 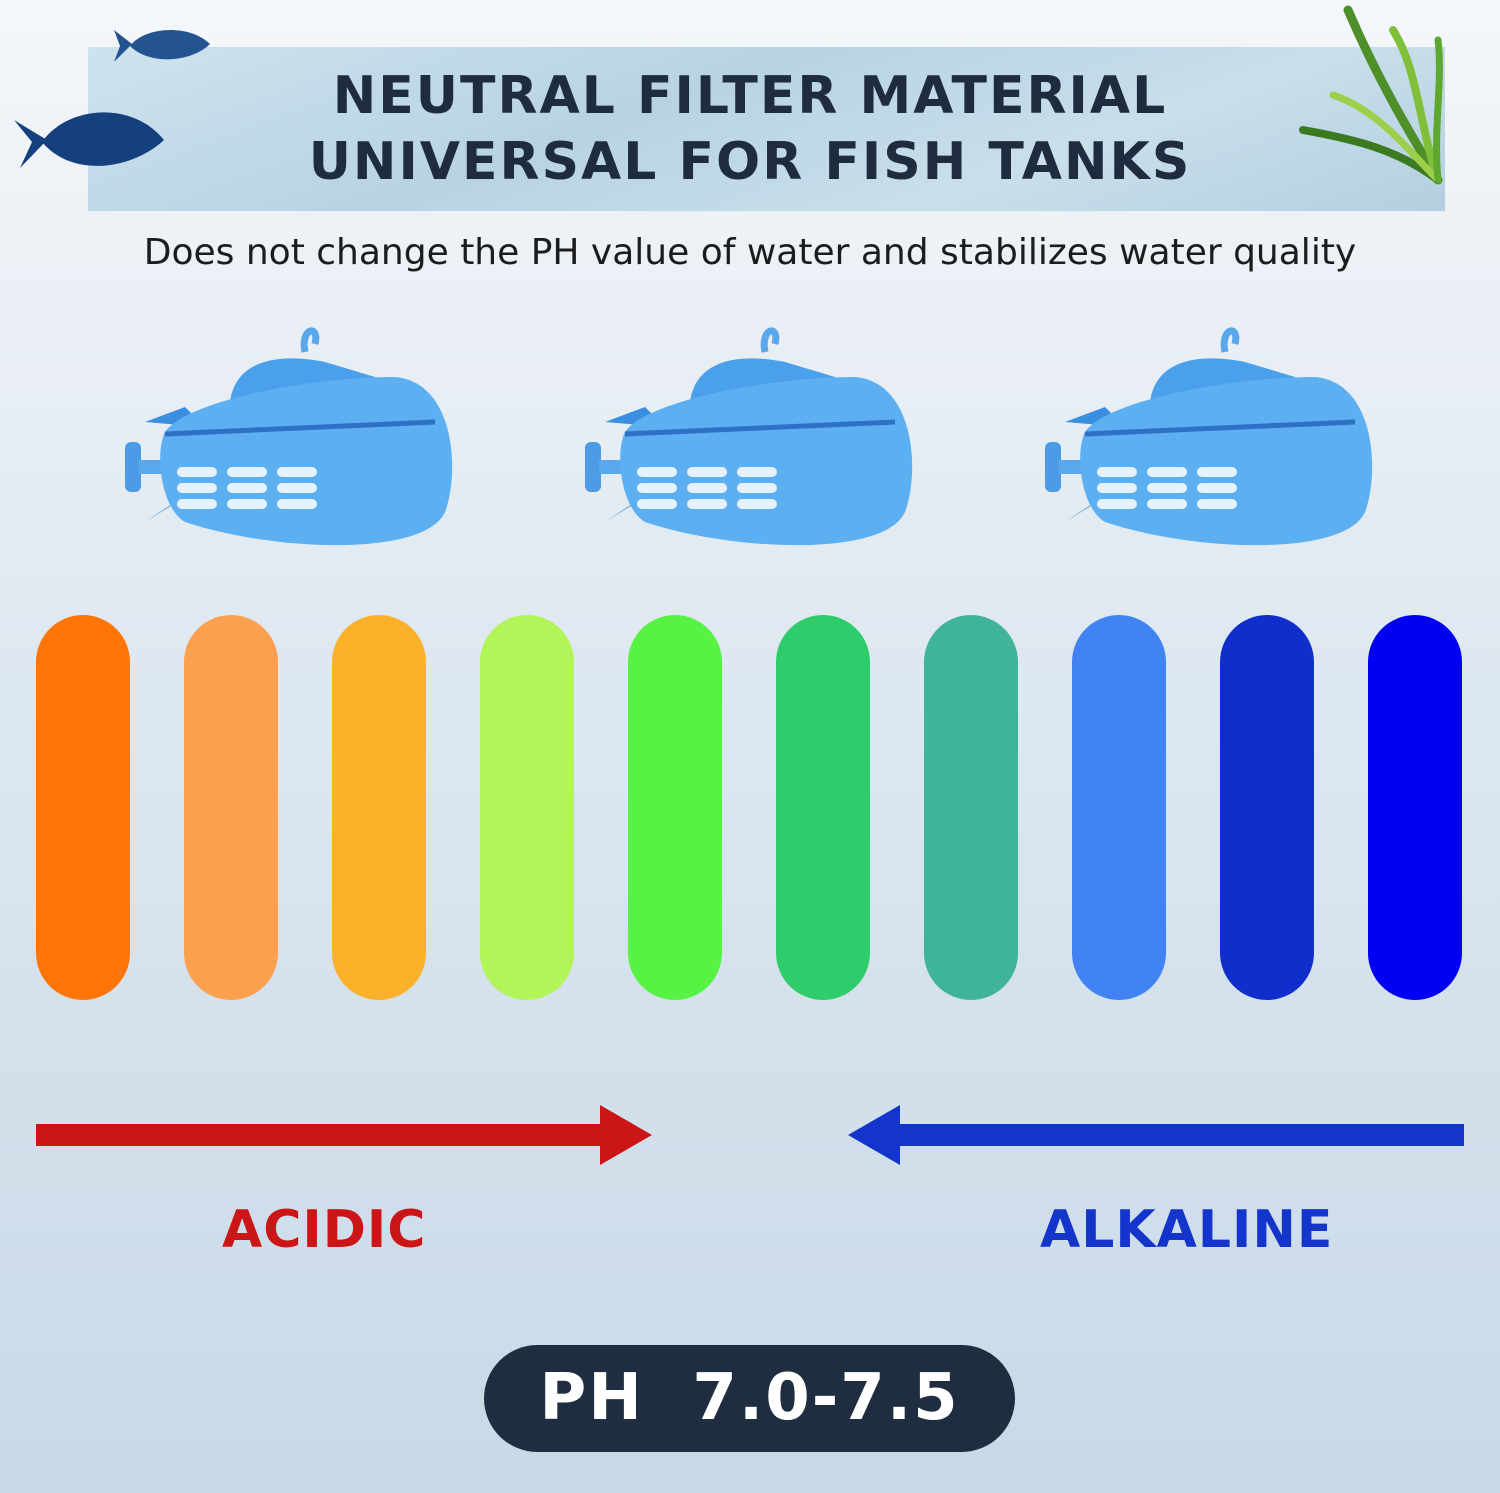 I want to click on acidic-arrow-icon, so click(x=344, y=1135).